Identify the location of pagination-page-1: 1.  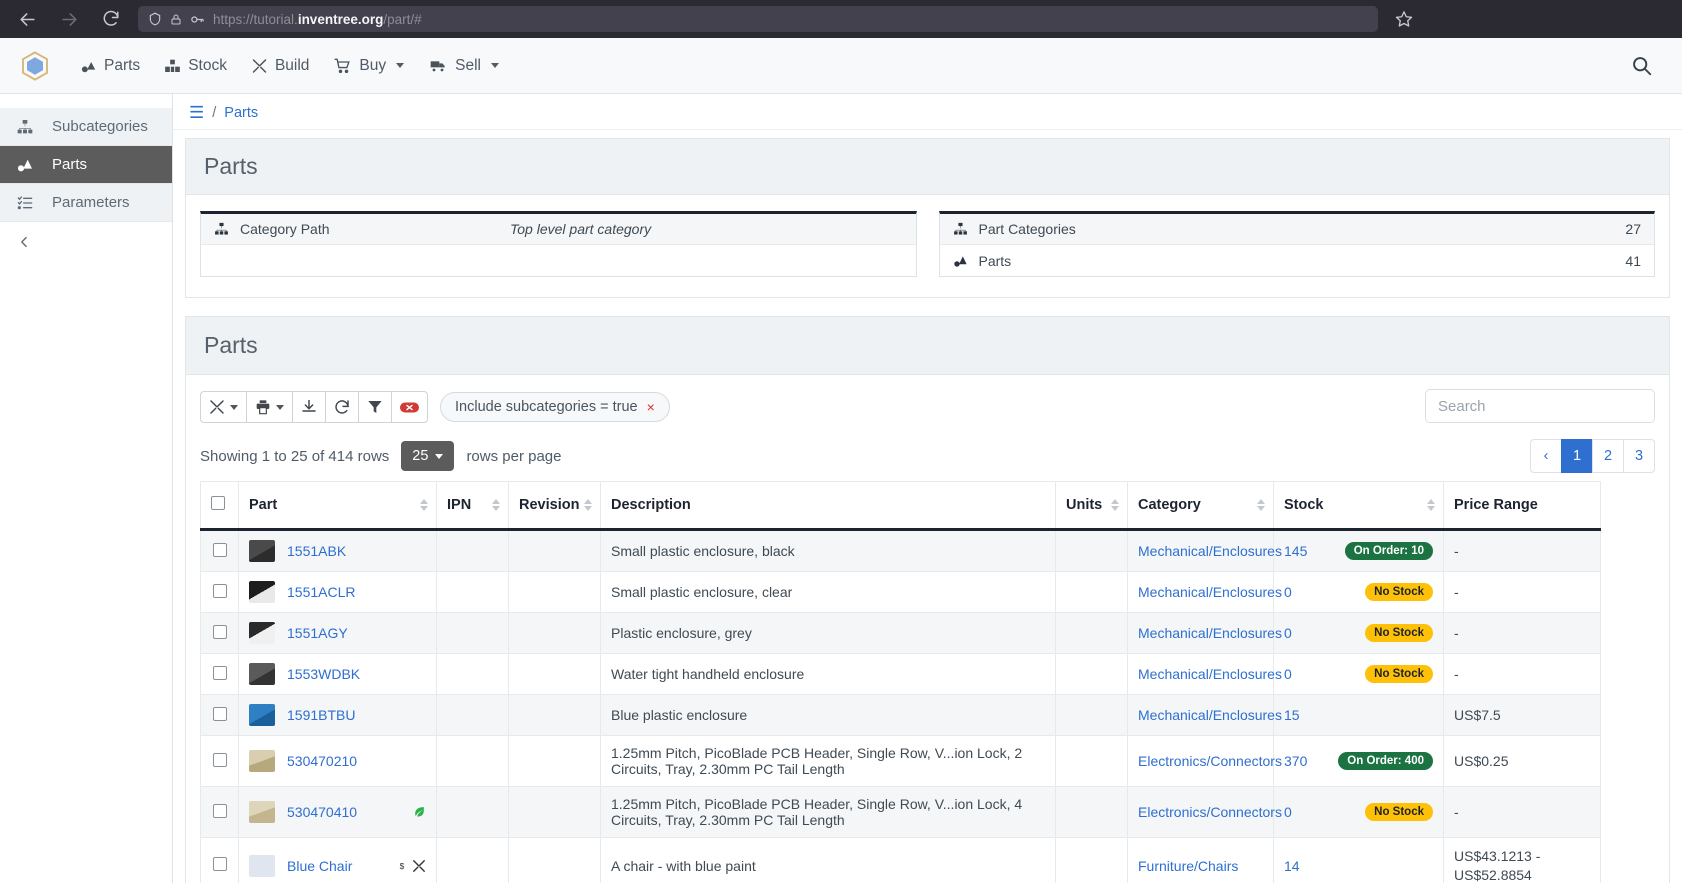
(1577, 456).